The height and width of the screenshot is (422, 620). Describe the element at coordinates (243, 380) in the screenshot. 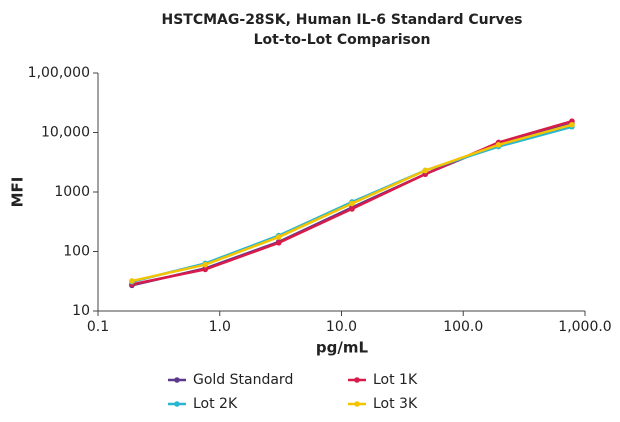

I see `legend-label: Gold Standard` at that location.